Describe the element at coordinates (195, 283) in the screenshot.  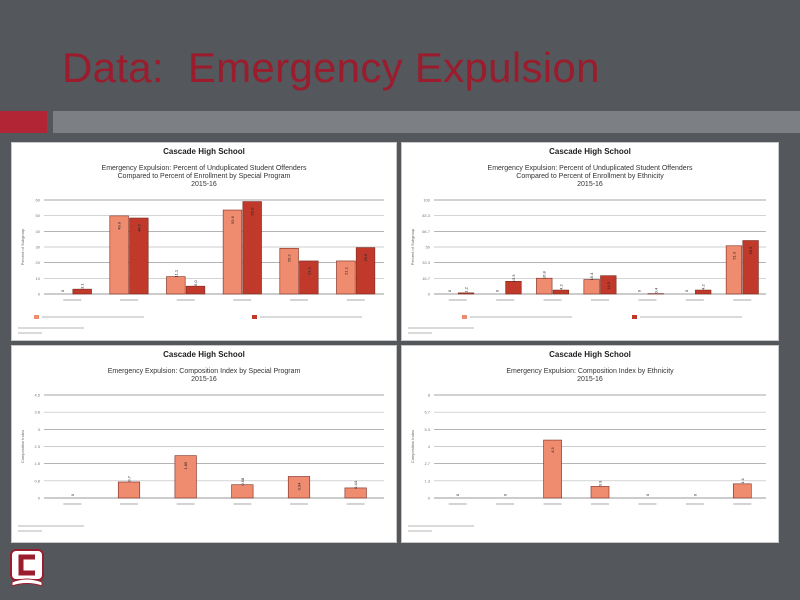
I see `bar-value-label: 5.0` at that location.